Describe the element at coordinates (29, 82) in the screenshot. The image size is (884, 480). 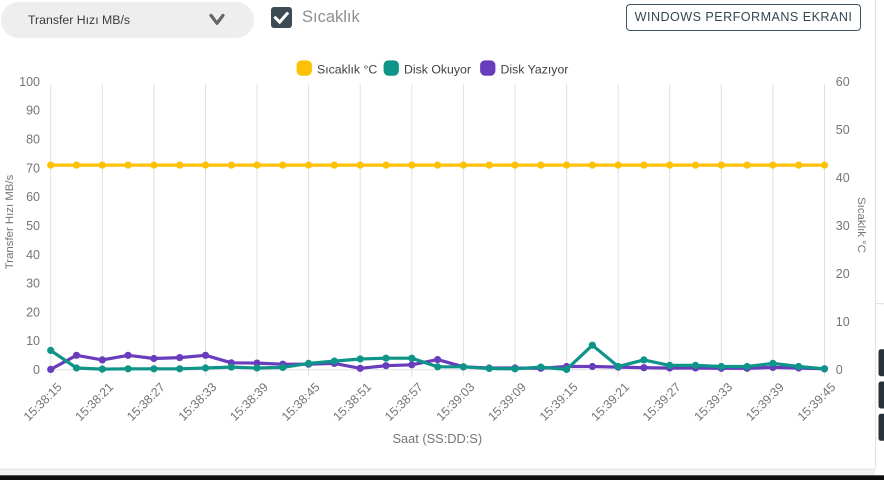
I see `svg-text: 100` at that location.